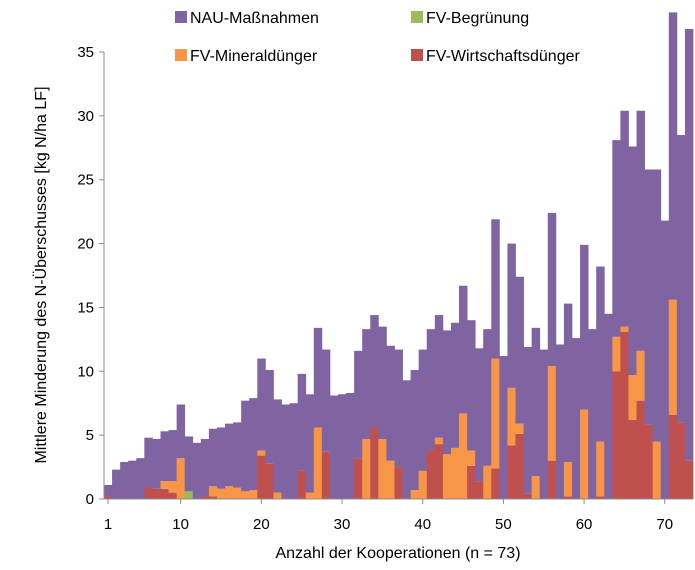 Image resolution: width=695 pixels, height=570 pixels. What do you see at coordinates (85, 244) in the screenshot?
I see `y-tick-label-20: 20` at bounding box center [85, 244].